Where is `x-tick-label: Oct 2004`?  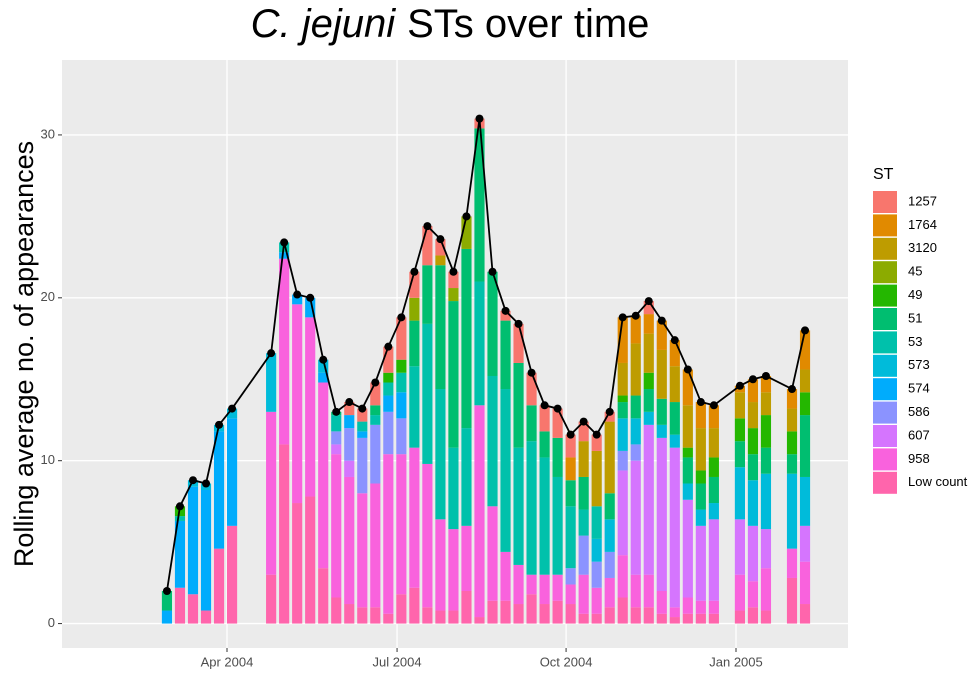 x-tick-label: Oct 2004 is located at coordinates (566, 661).